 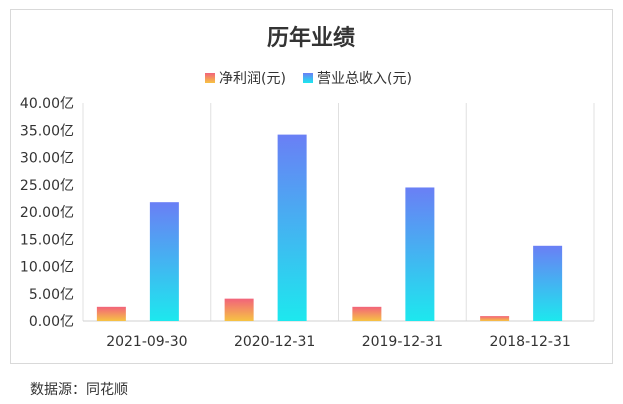 I want to click on x-tick-label: 2020-12-31, so click(x=274, y=342).